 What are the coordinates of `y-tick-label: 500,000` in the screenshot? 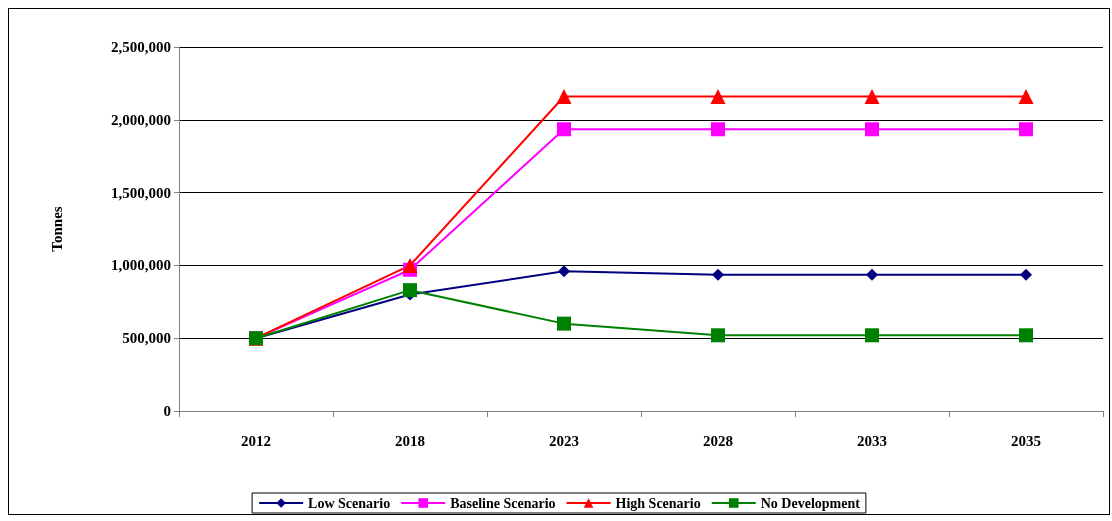 It's located at (146, 338).